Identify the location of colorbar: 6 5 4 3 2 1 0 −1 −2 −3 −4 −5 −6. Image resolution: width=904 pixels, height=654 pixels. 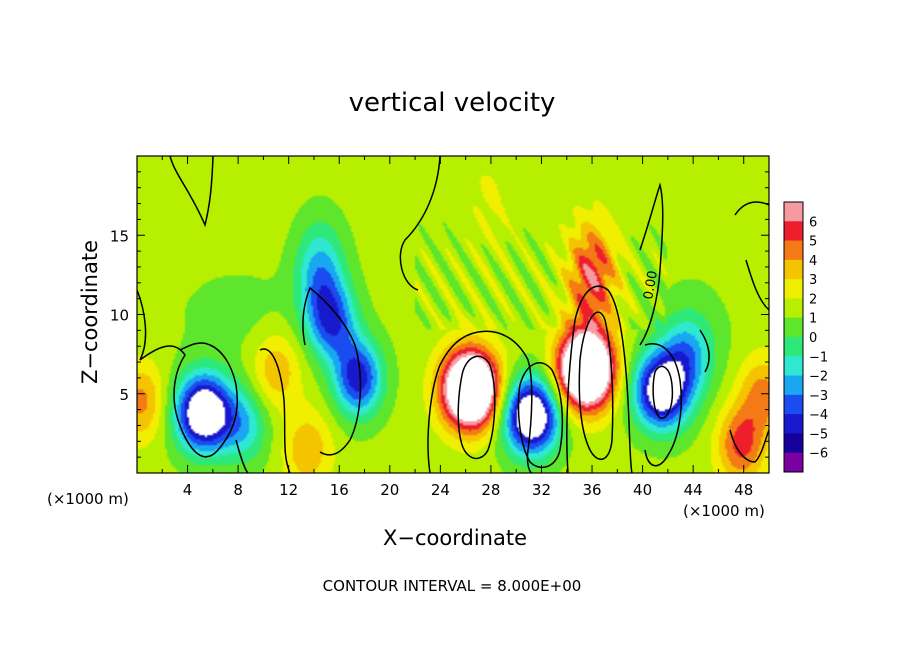
(805, 337).